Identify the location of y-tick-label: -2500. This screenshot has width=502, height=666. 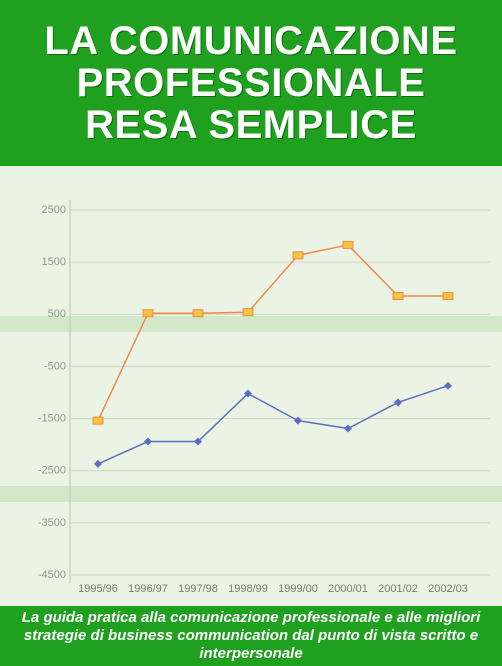
(52, 471).